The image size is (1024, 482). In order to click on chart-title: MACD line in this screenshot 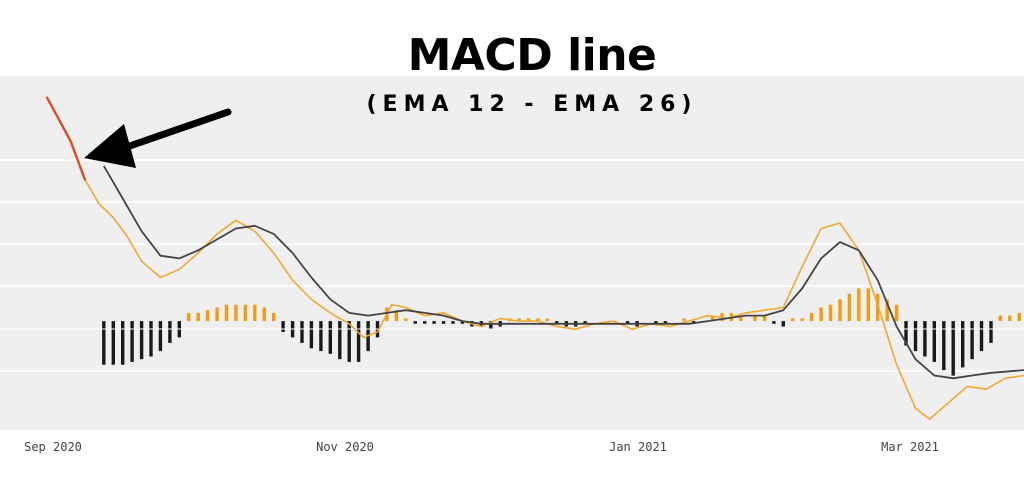, I will do `click(532, 55)`.